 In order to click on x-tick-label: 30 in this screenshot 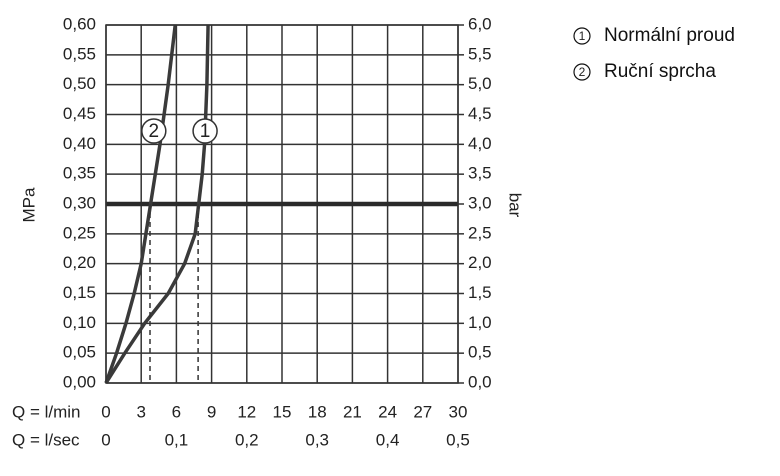, I will do `click(458, 411)`.